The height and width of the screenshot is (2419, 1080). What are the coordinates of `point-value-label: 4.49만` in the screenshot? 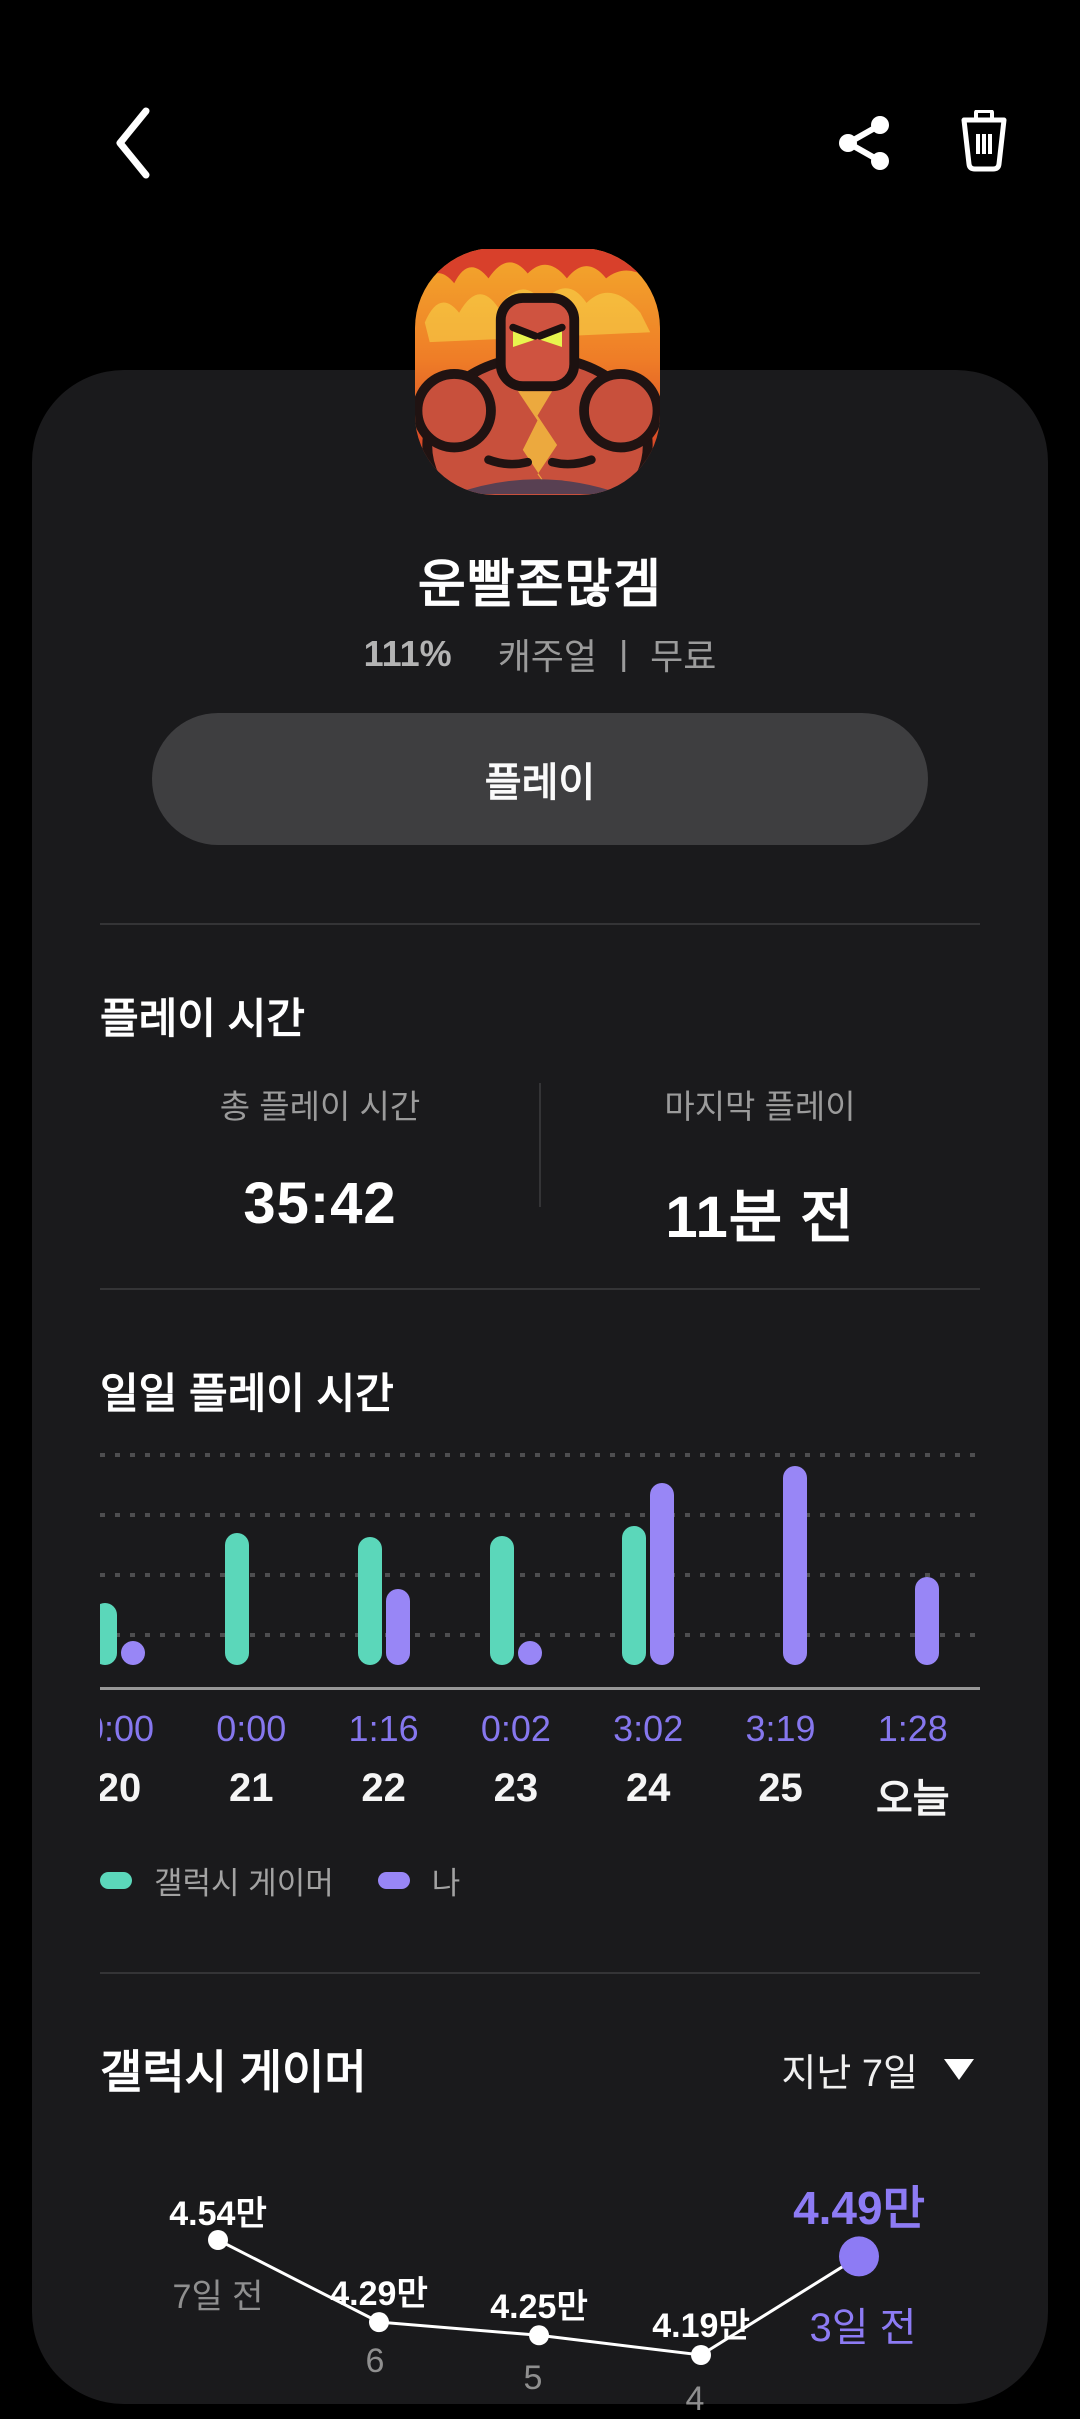 It's located at (859, 2208).